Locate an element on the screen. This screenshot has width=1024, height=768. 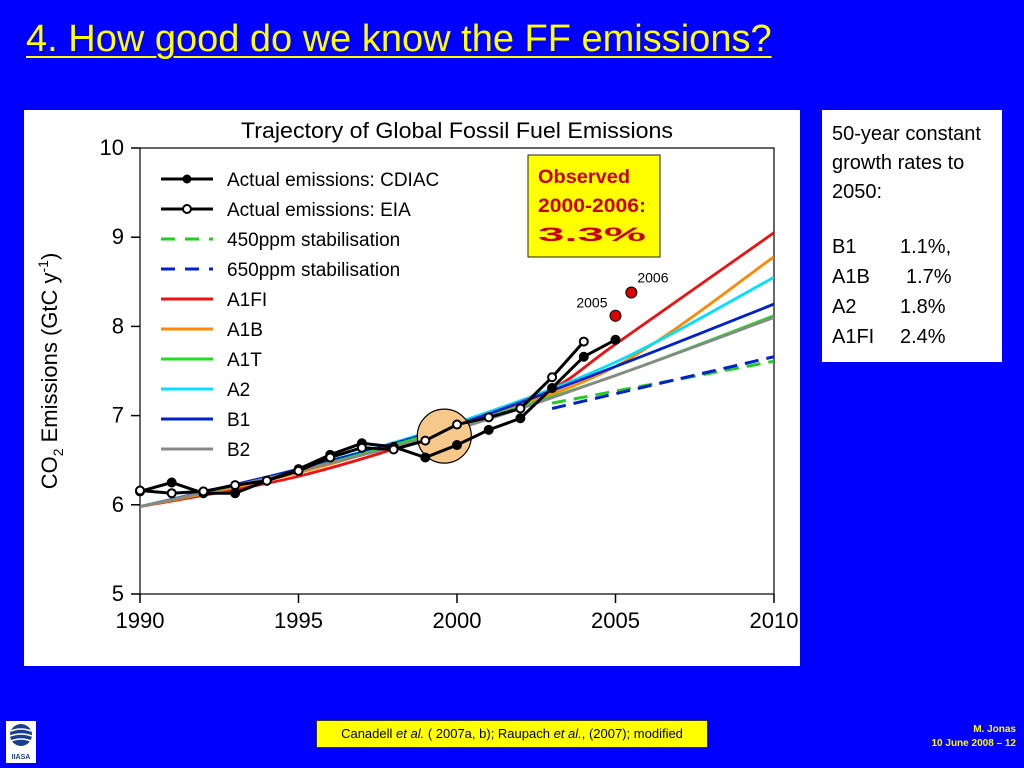
citation-text: ( 2007a, b); Raupach is located at coordinates (489, 733).